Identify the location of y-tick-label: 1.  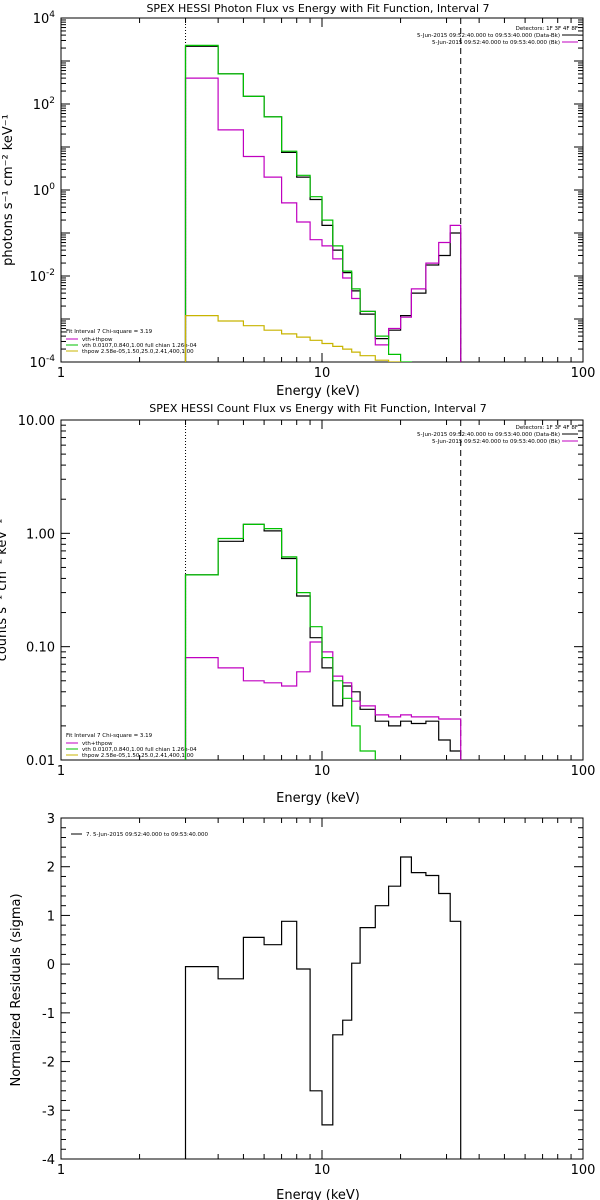
(51, 916).